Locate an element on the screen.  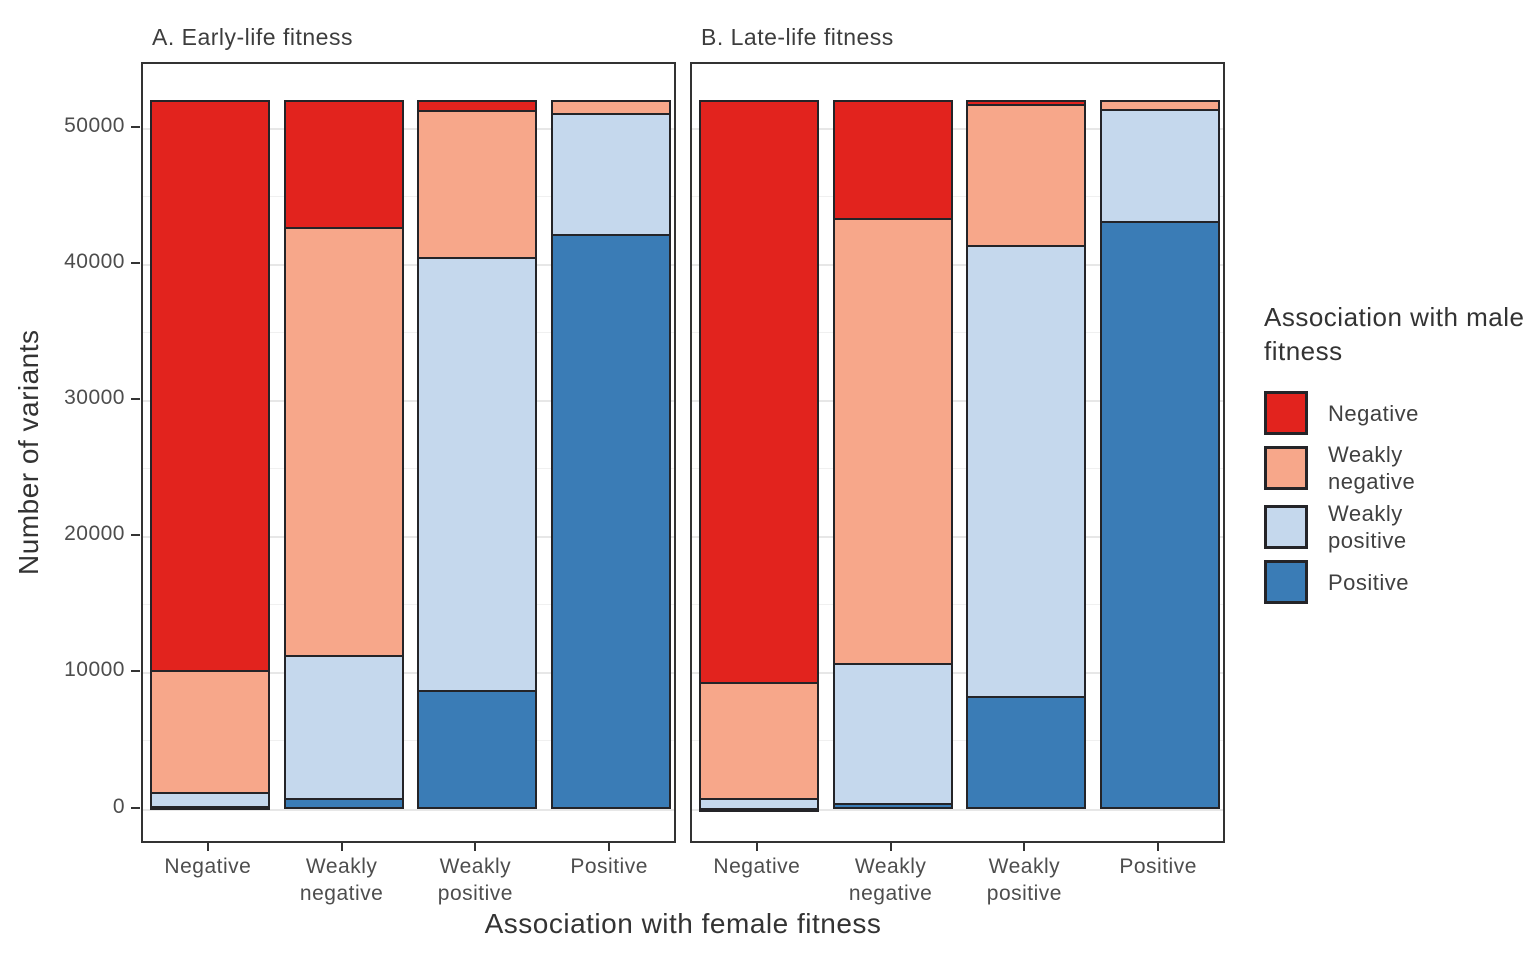
y-tick-label: 40000 is located at coordinates (94, 261).